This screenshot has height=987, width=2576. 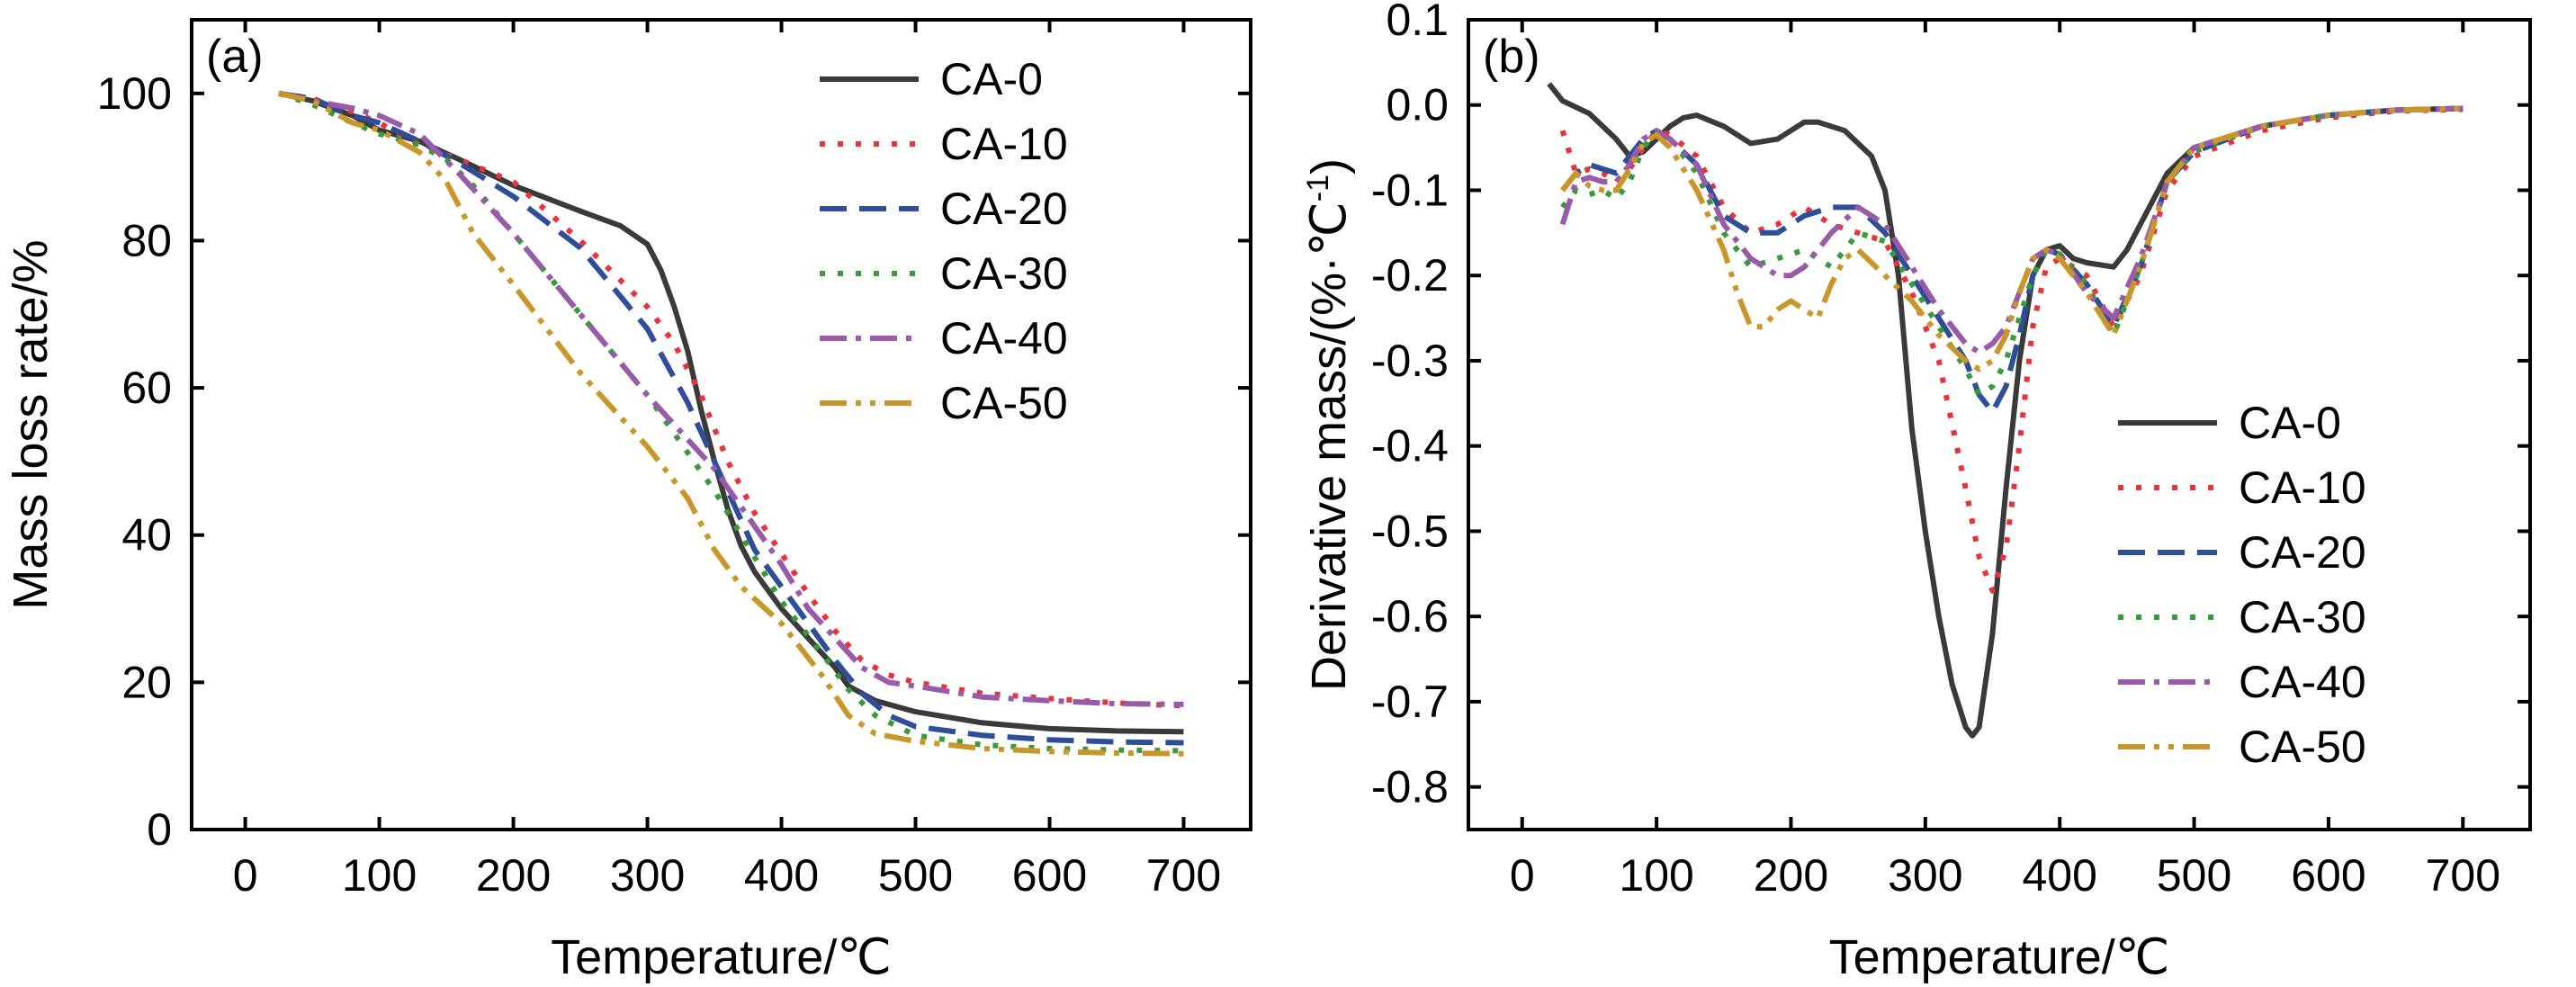 What do you see at coordinates (1418, 23) in the screenshot?
I see `y-tick-label: 0.1` at bounding box center [1418, 23].